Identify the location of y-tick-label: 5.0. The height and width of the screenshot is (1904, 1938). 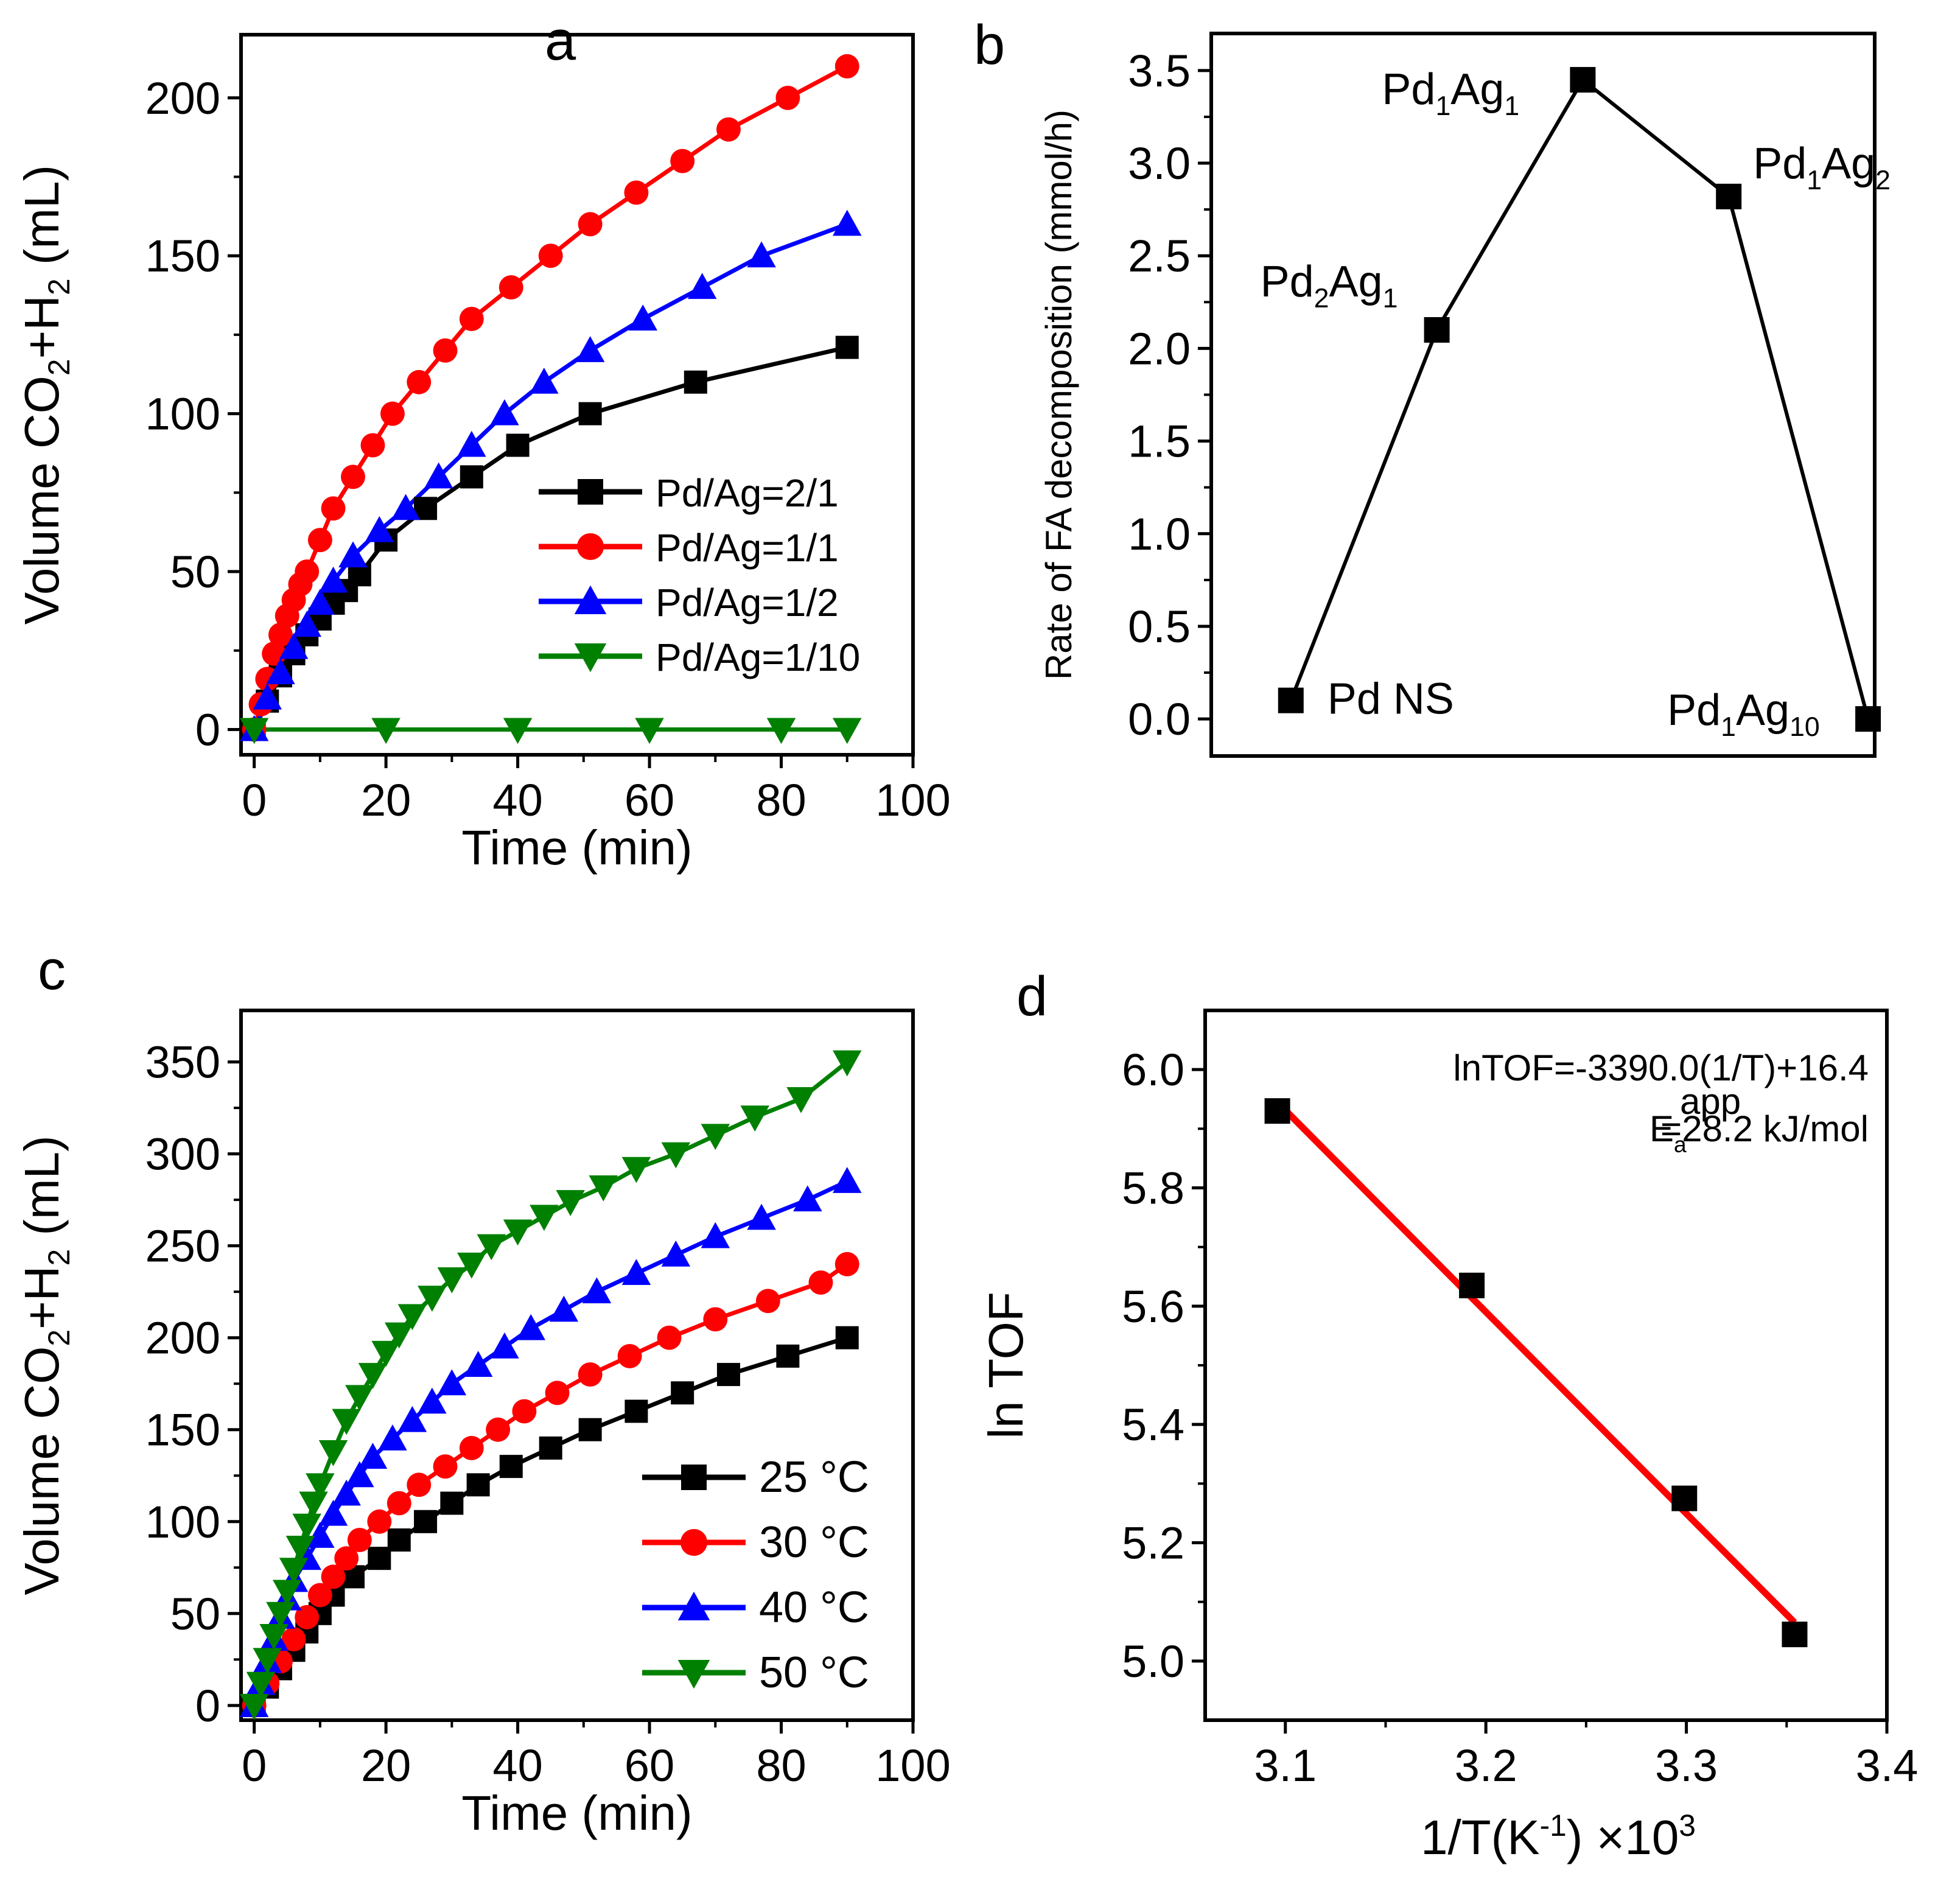
(1153, 1661).